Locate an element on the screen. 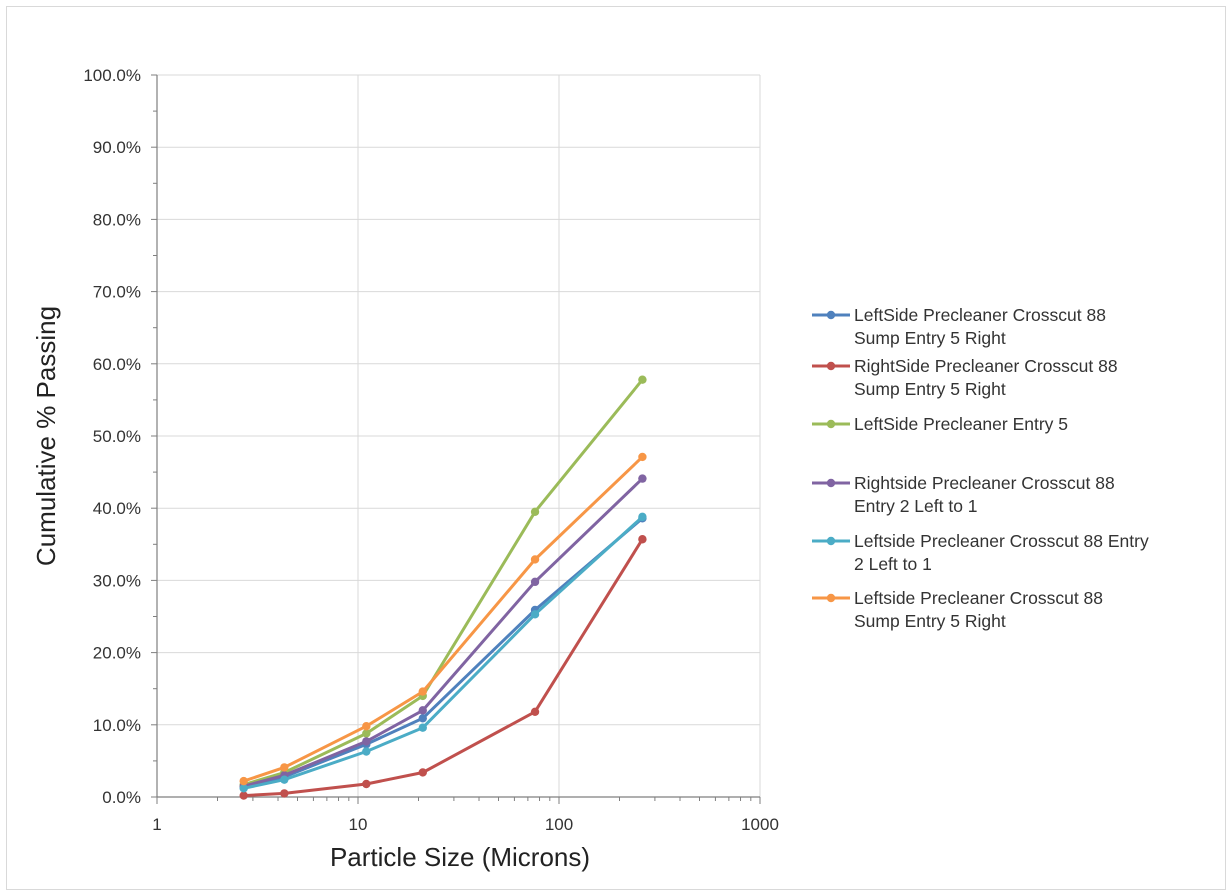  y-tick-label: 40.0% is located at coordinates (117, 508).